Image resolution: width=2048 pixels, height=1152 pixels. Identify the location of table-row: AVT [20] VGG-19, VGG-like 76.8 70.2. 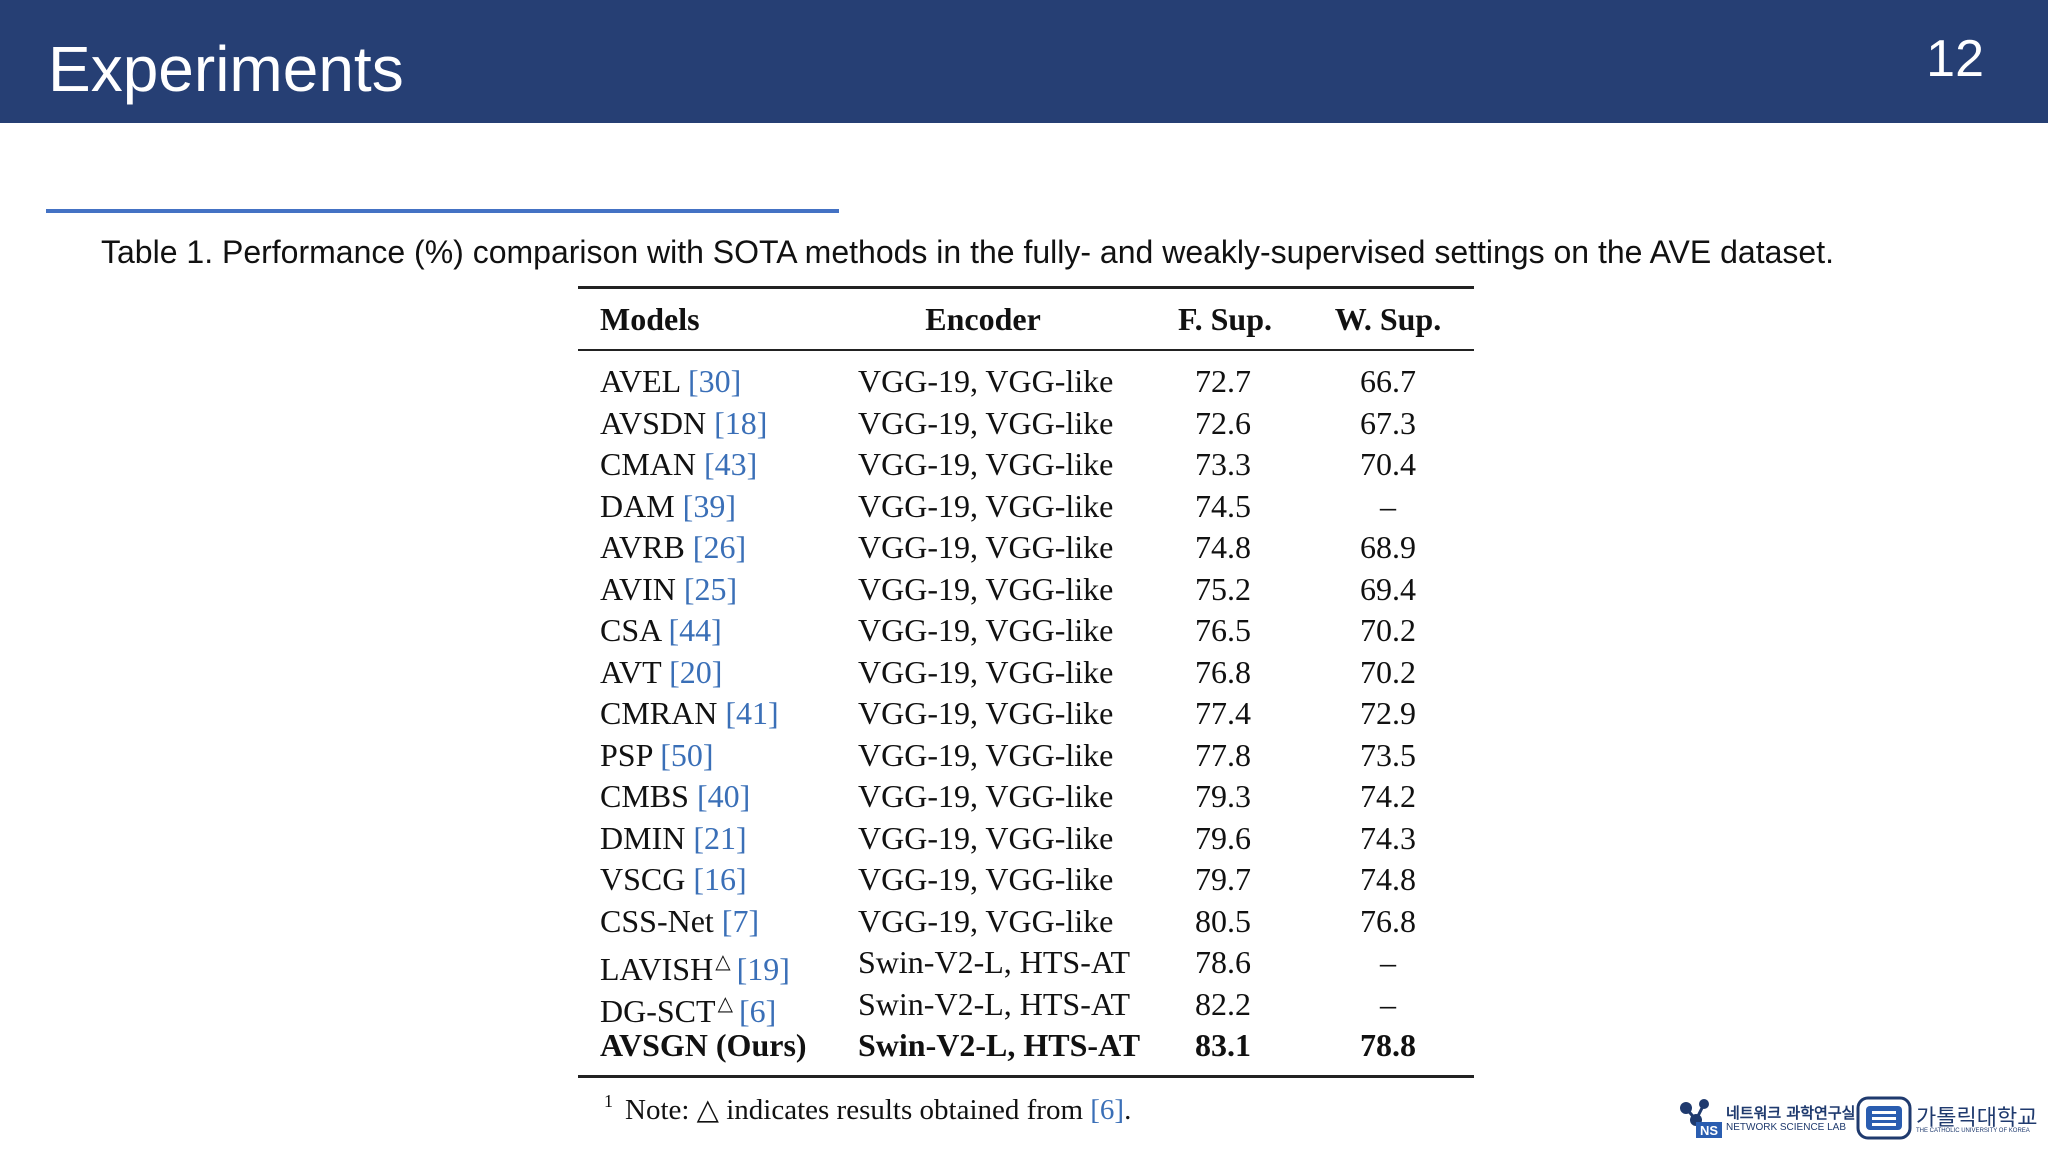
(1026, 673).